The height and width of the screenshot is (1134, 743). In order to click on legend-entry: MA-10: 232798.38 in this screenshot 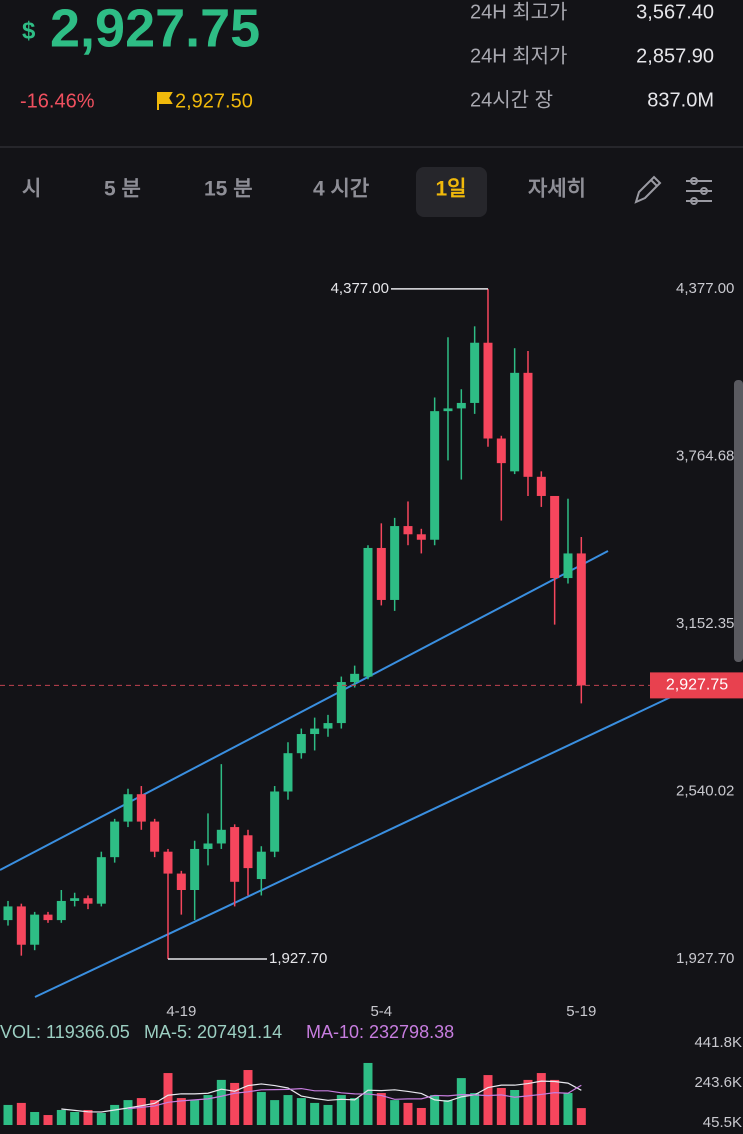, I will do `click(380, 1032)`.